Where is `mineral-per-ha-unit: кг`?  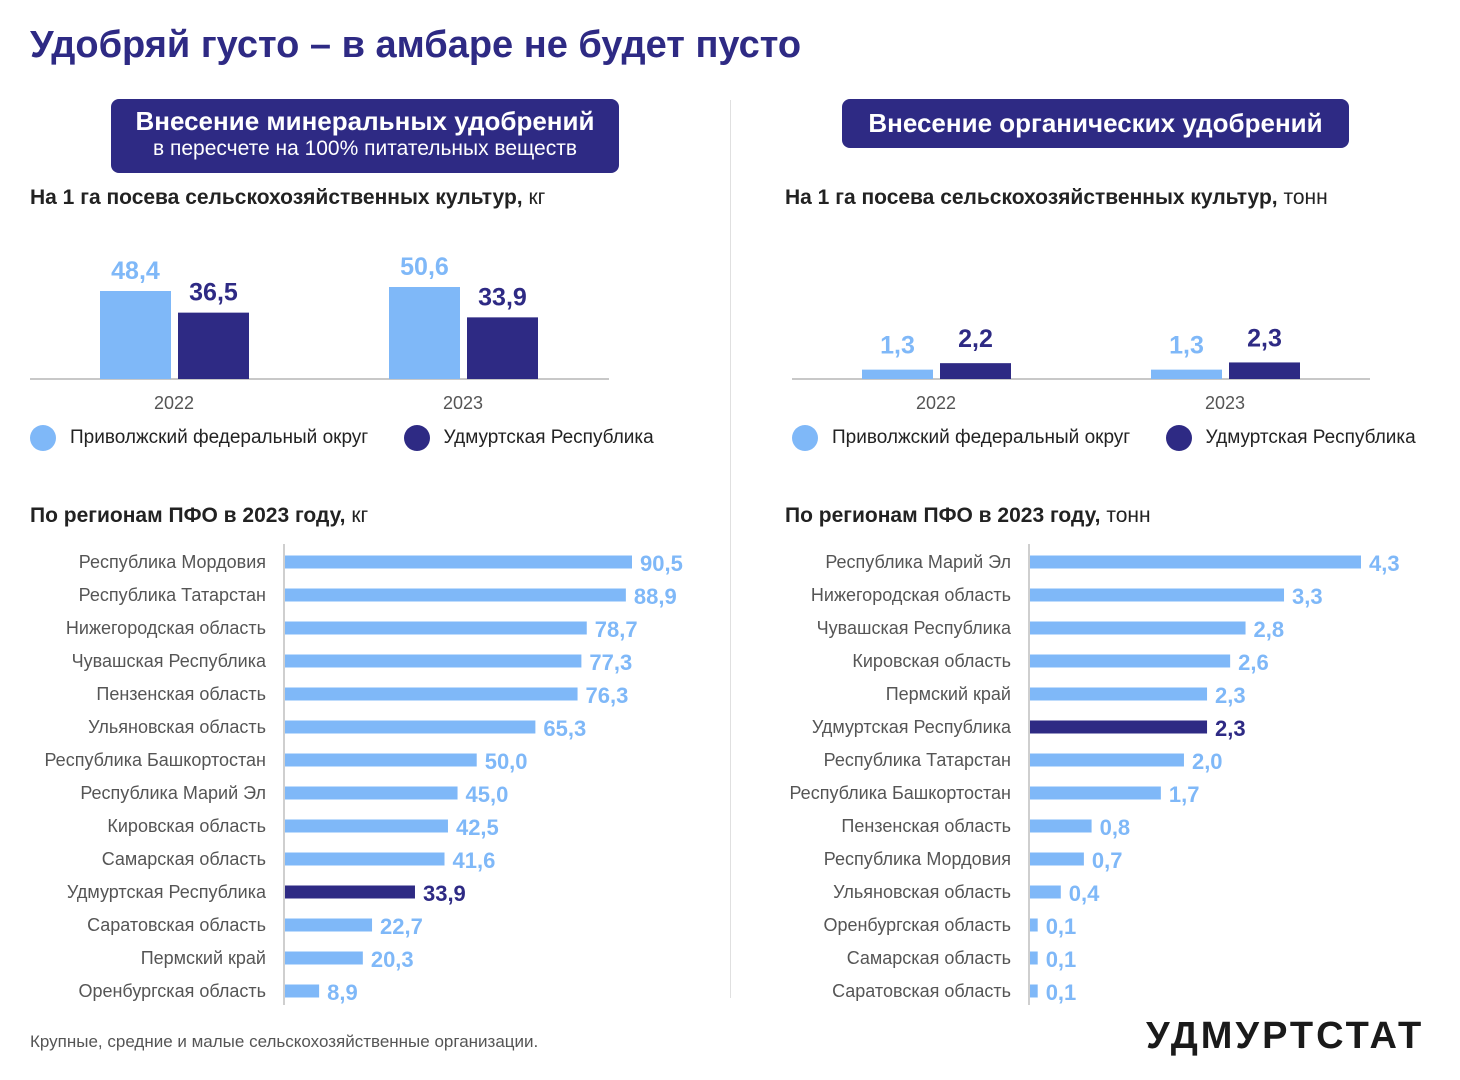
mineral-per-ha-unit: кг is located at coordinates (534, 197).